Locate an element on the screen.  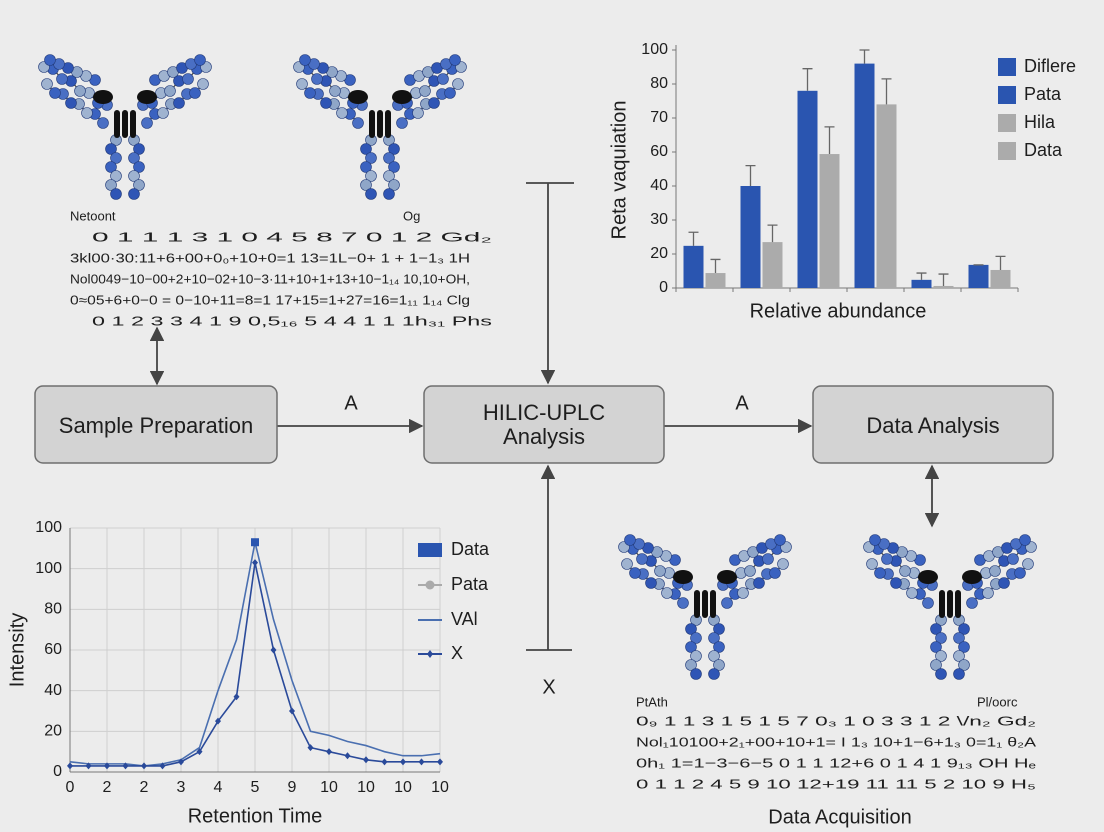
x-tick-label: 9 is located at coordinates (292, 787).